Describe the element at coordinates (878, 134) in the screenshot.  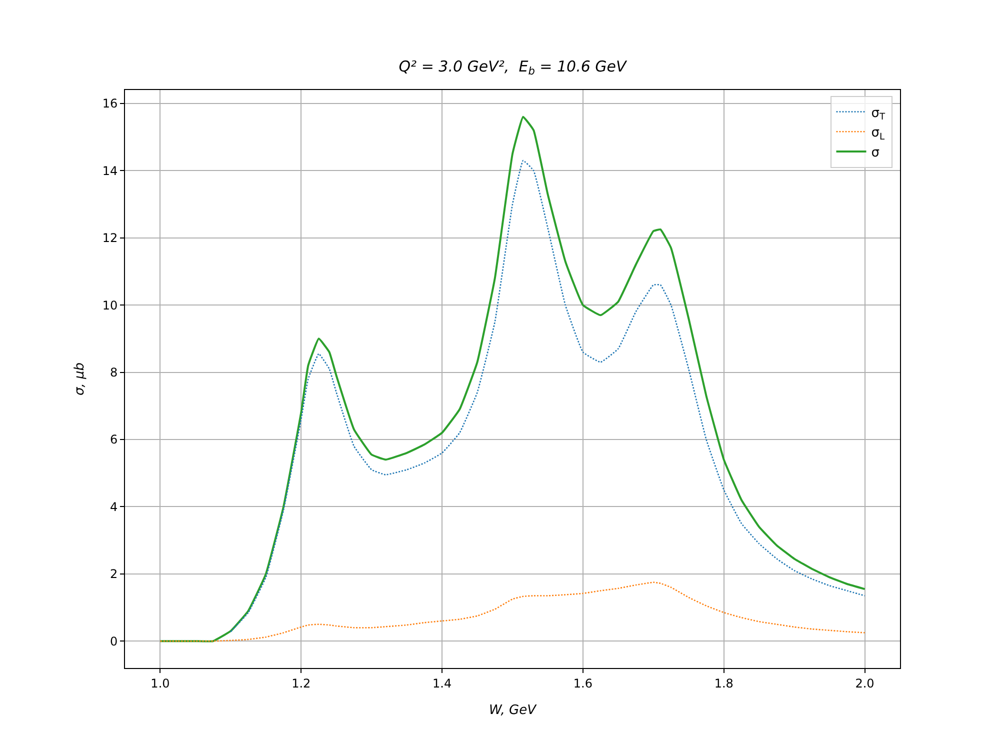
I see `legend-label: σ$_{L}$` at that location.